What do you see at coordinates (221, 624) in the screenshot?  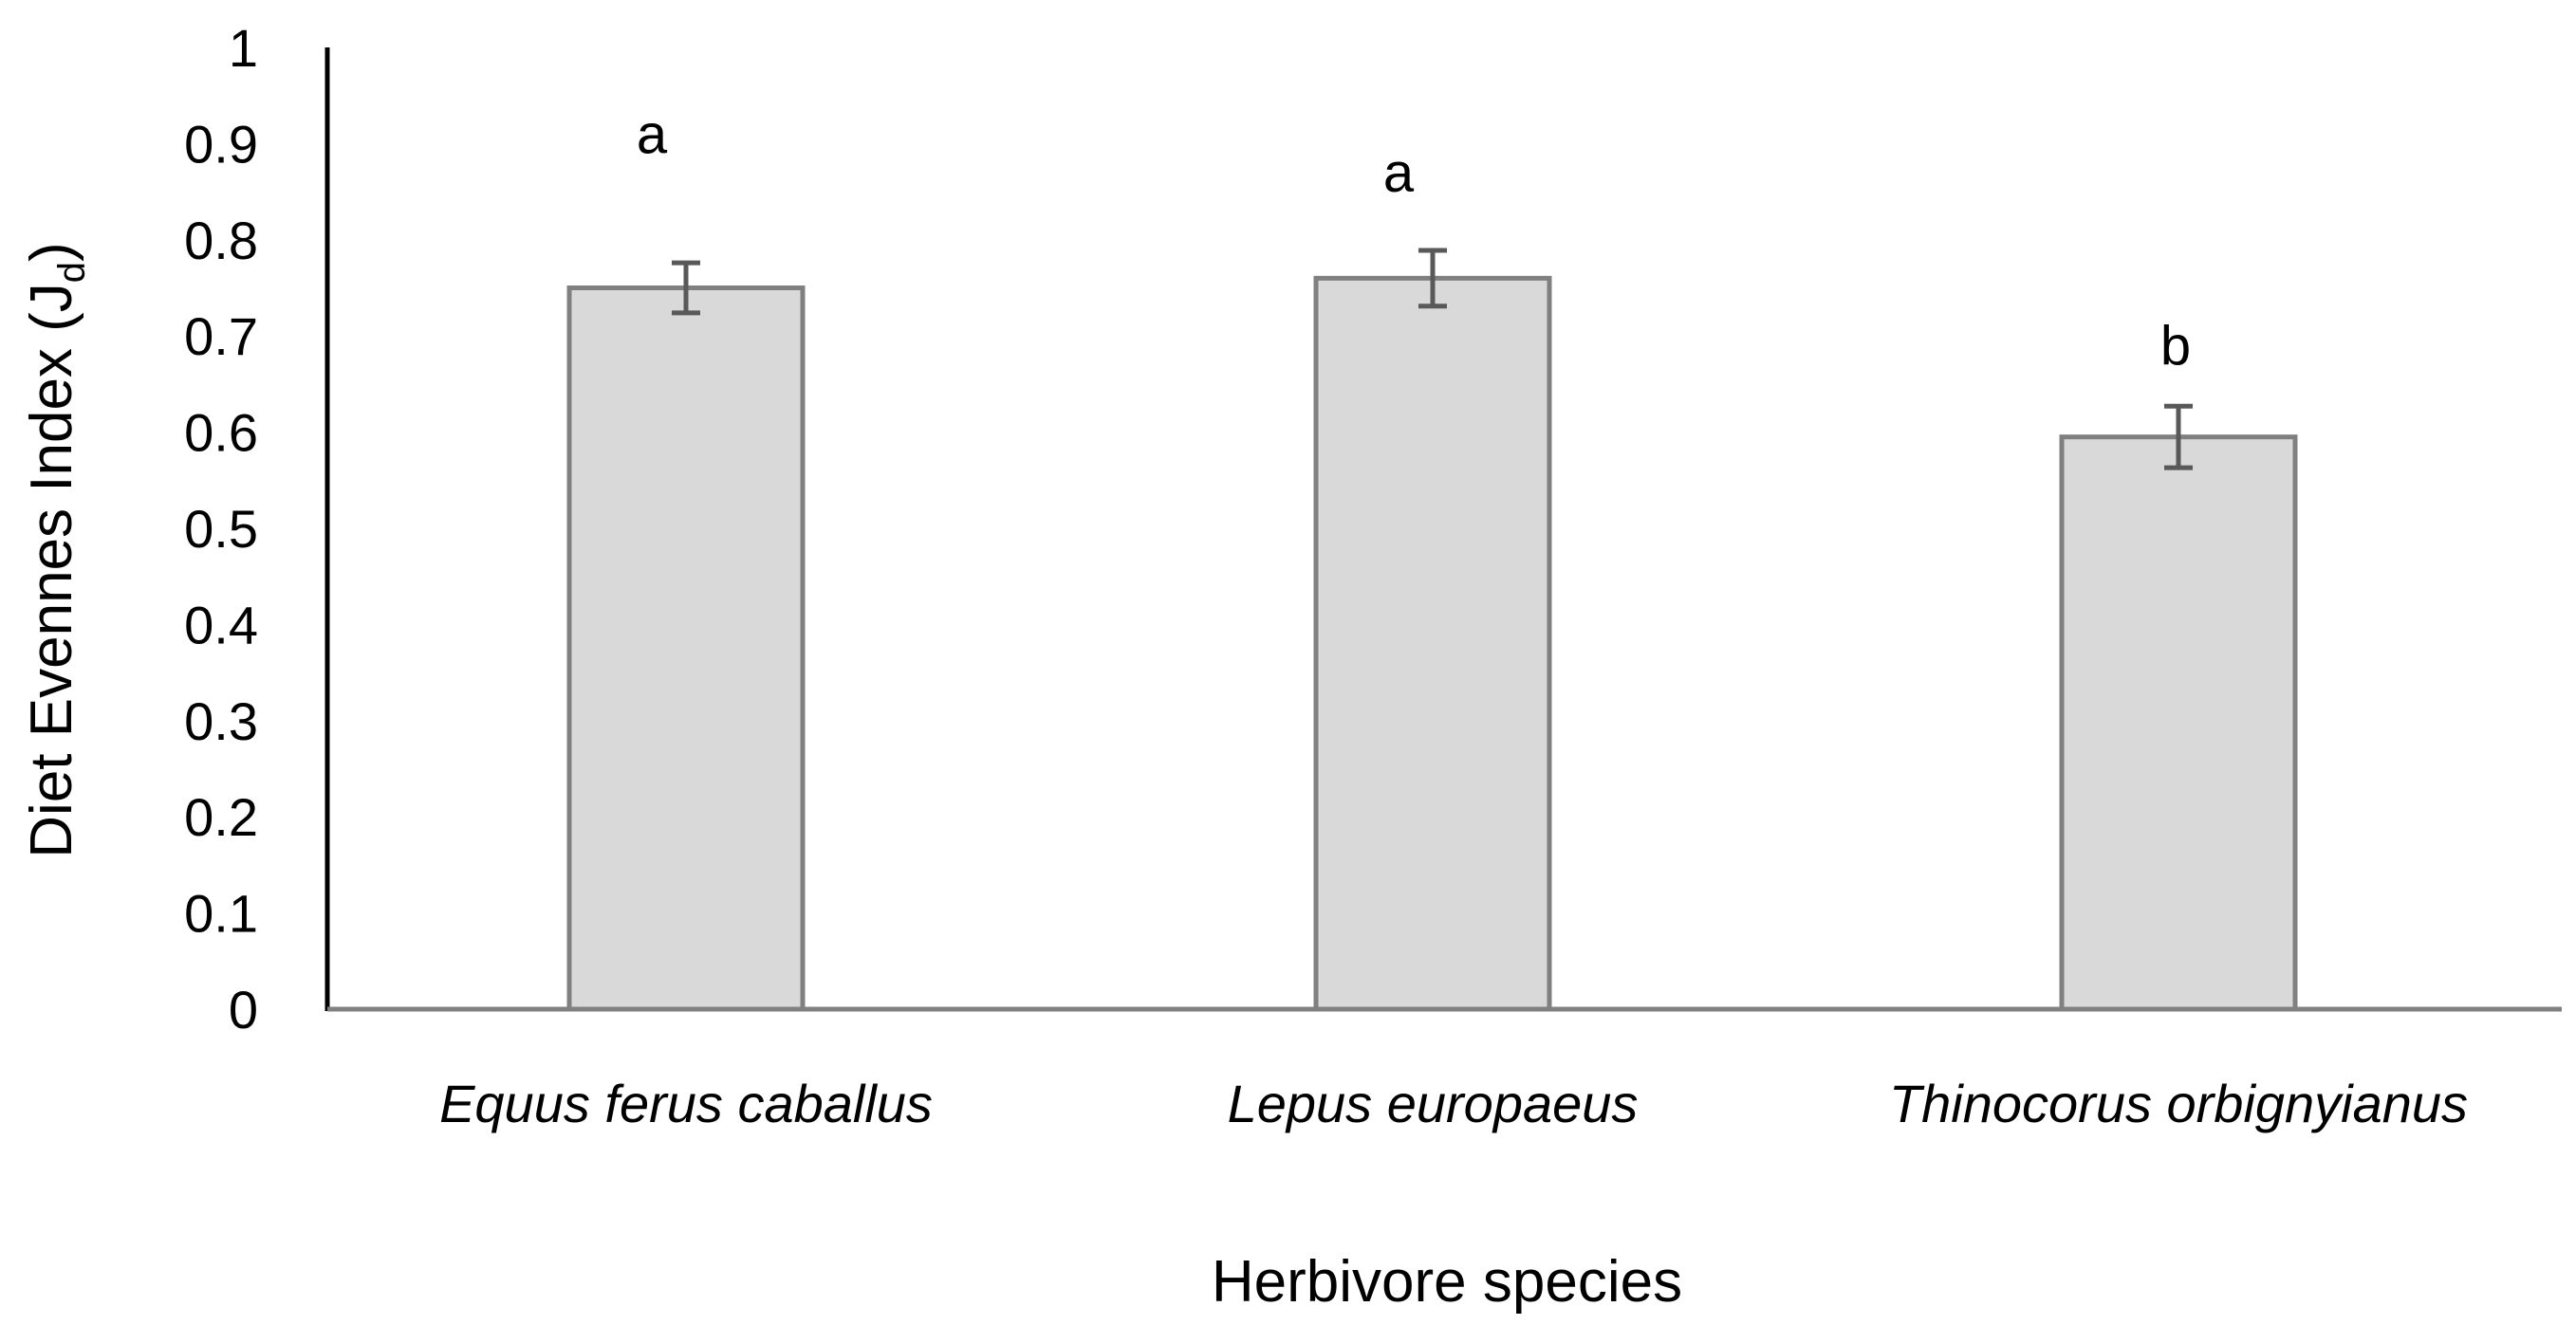 I see `y-tick-label: 0.4` at bounding box center [221, 624].